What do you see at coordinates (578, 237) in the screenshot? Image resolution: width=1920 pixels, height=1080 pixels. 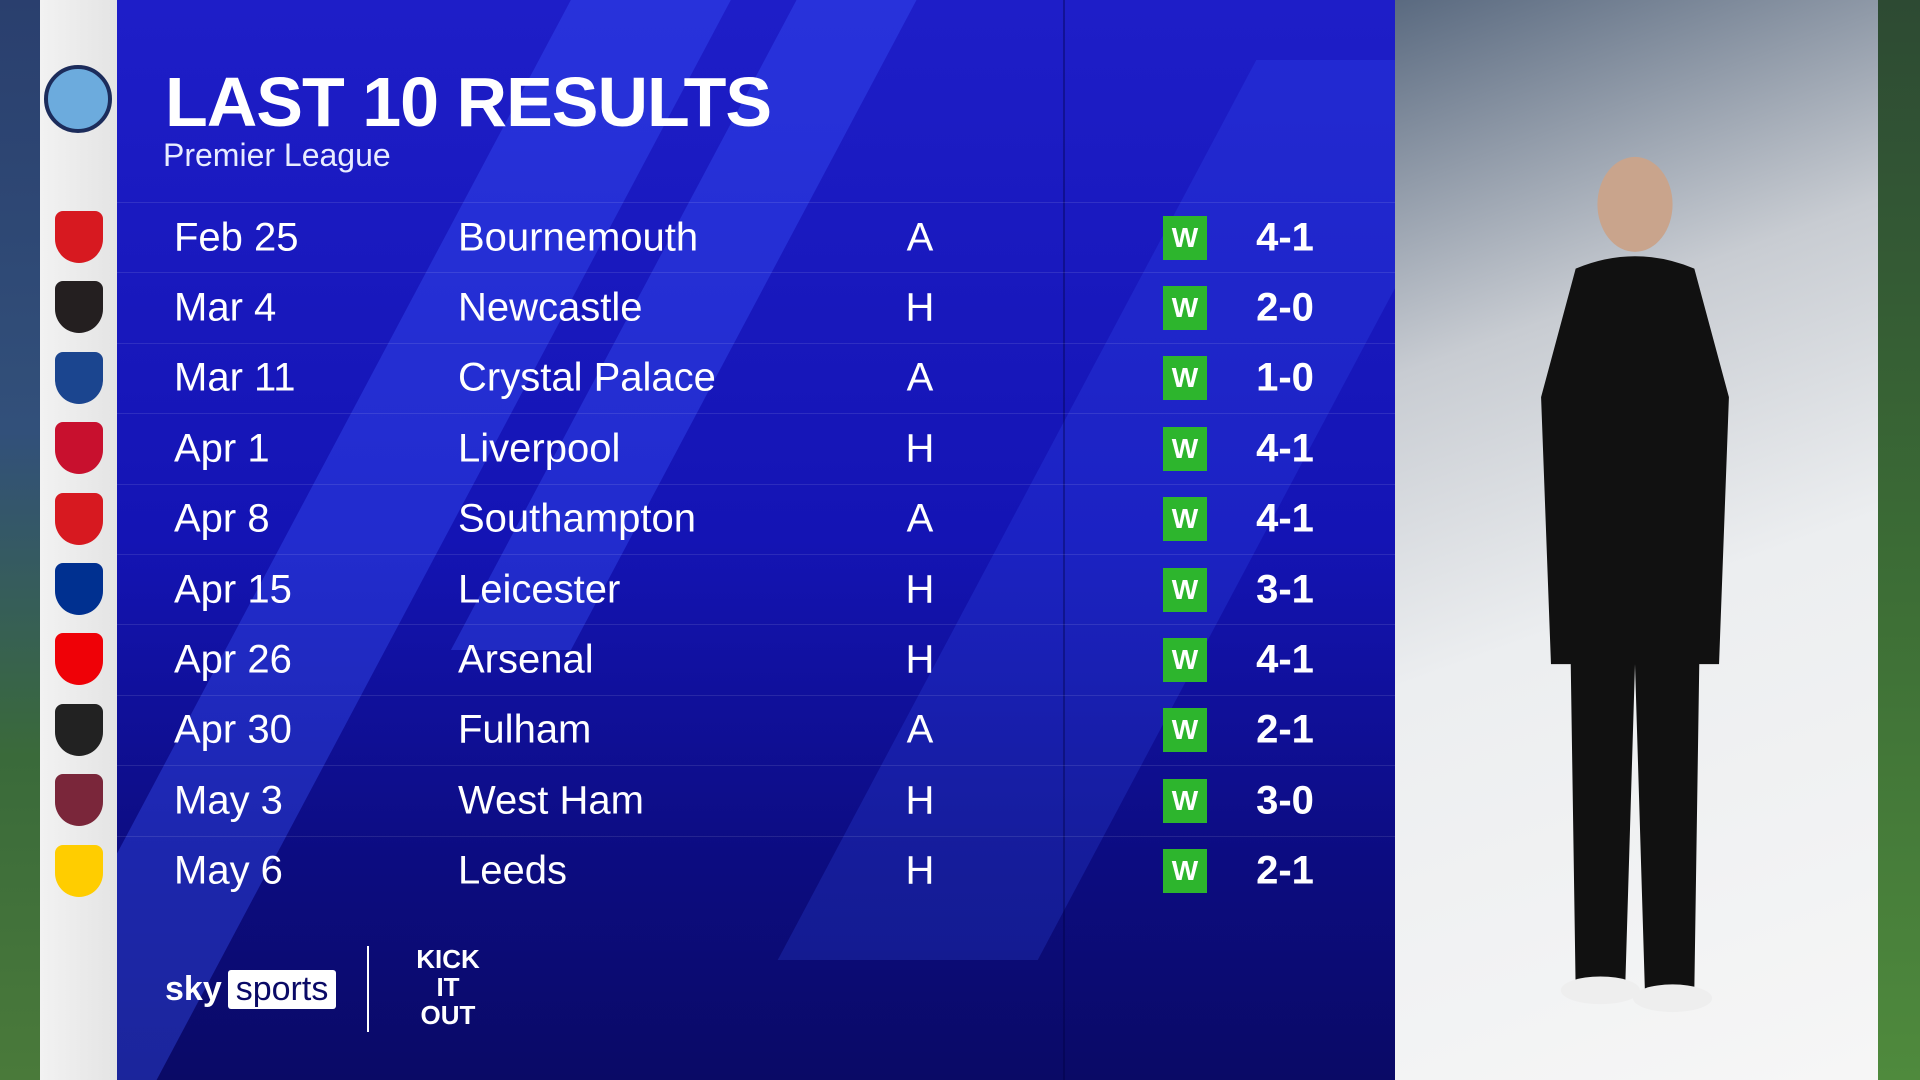 I see `opponent-name: Bournemouth` at bounding box center [578, 237].